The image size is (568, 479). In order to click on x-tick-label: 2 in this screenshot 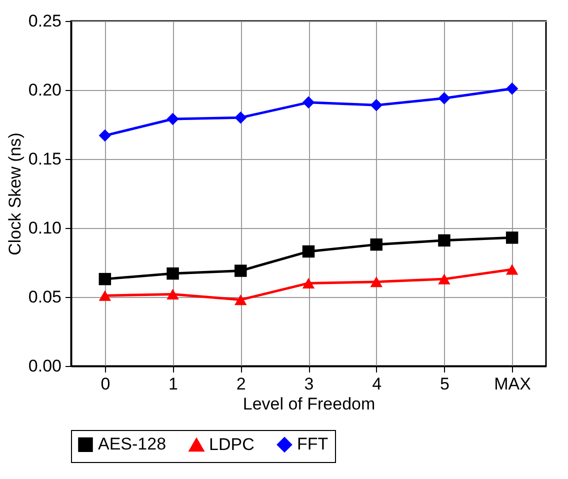, I will do `click(241, 384)`.